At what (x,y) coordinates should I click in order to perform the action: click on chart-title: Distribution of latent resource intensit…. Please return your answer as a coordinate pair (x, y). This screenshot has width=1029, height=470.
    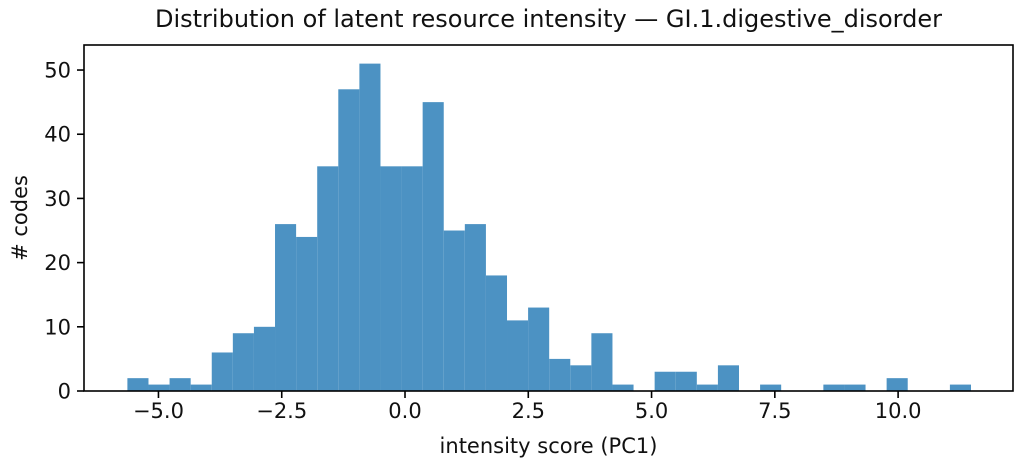
    Looking at the image, I should click on (548, 19).